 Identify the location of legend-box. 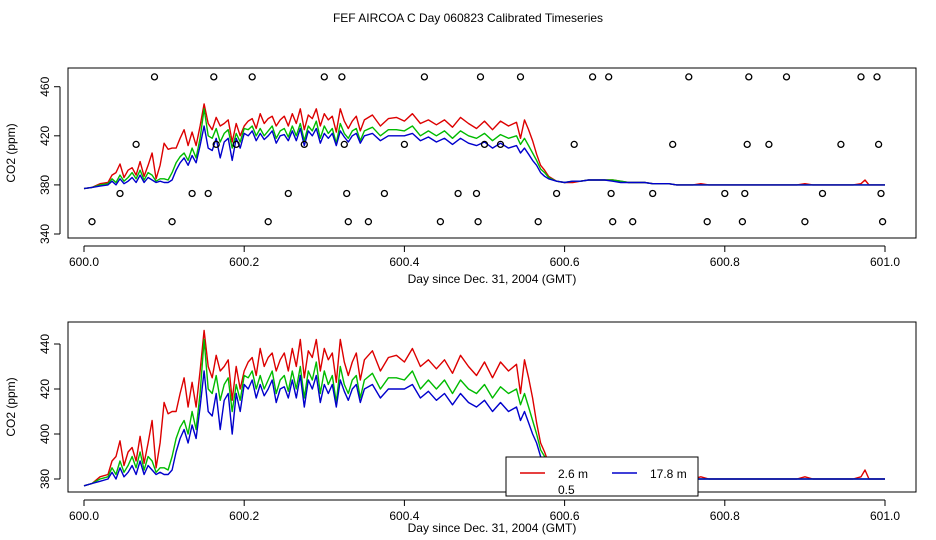
(602, 476).